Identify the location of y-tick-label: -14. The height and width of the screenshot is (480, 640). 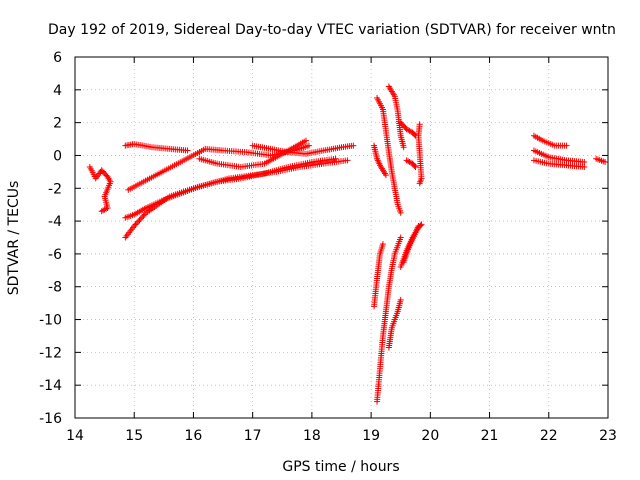
(50, 386).